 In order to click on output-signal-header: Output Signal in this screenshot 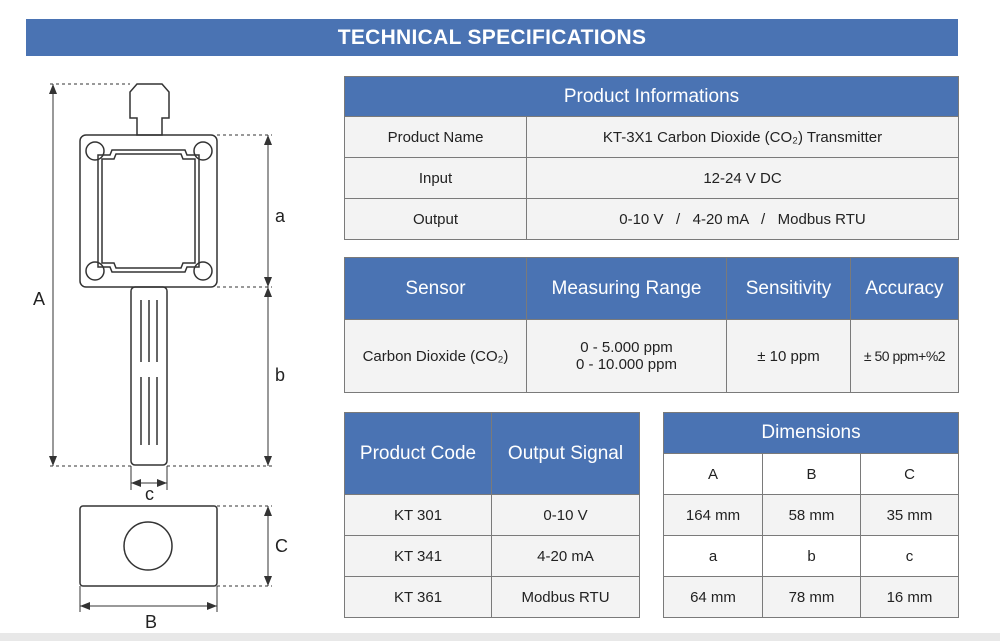, I will do `click(565, 453)`.